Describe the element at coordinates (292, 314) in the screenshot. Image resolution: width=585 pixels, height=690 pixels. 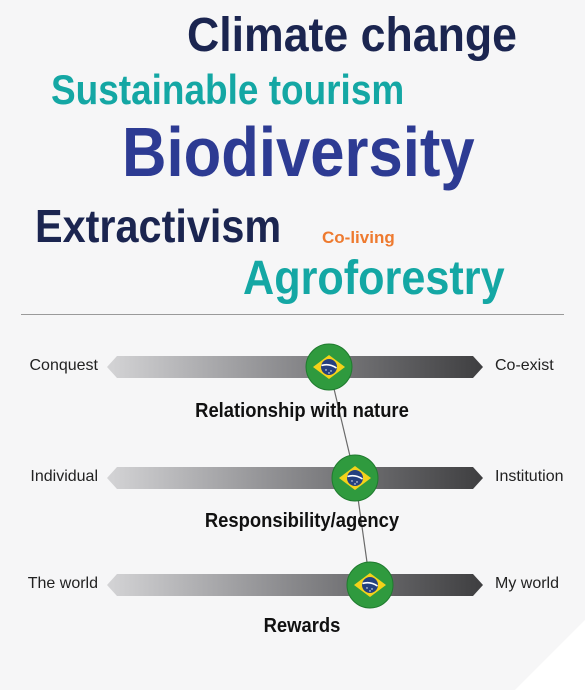
I see `section-divider` at that location.